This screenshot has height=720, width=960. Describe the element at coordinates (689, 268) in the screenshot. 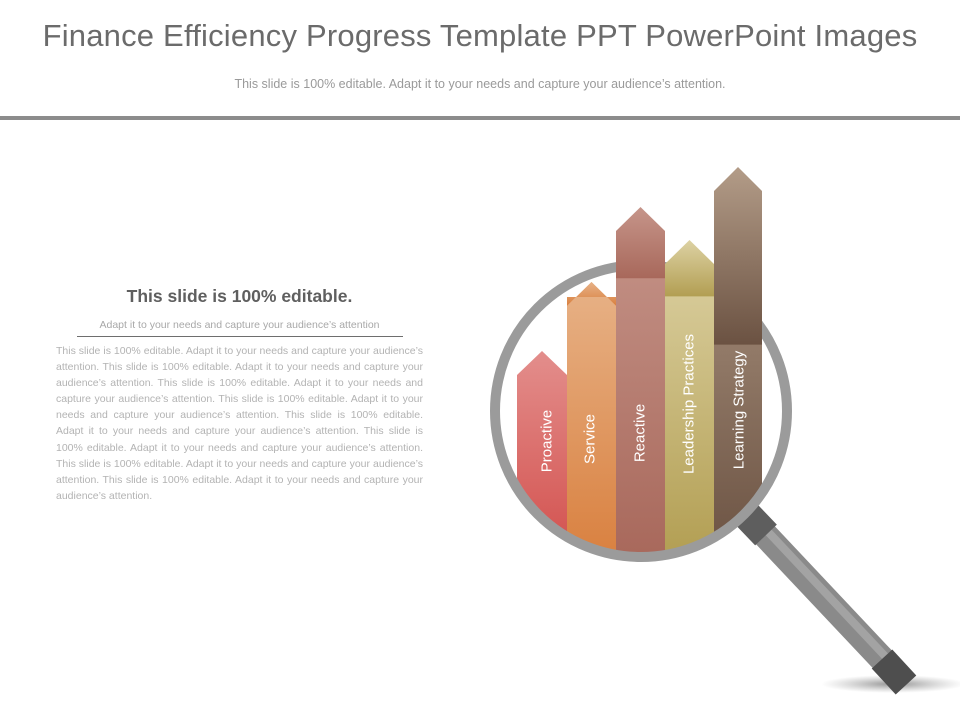

I see `arrow-tip-leadership-practices` at that location.